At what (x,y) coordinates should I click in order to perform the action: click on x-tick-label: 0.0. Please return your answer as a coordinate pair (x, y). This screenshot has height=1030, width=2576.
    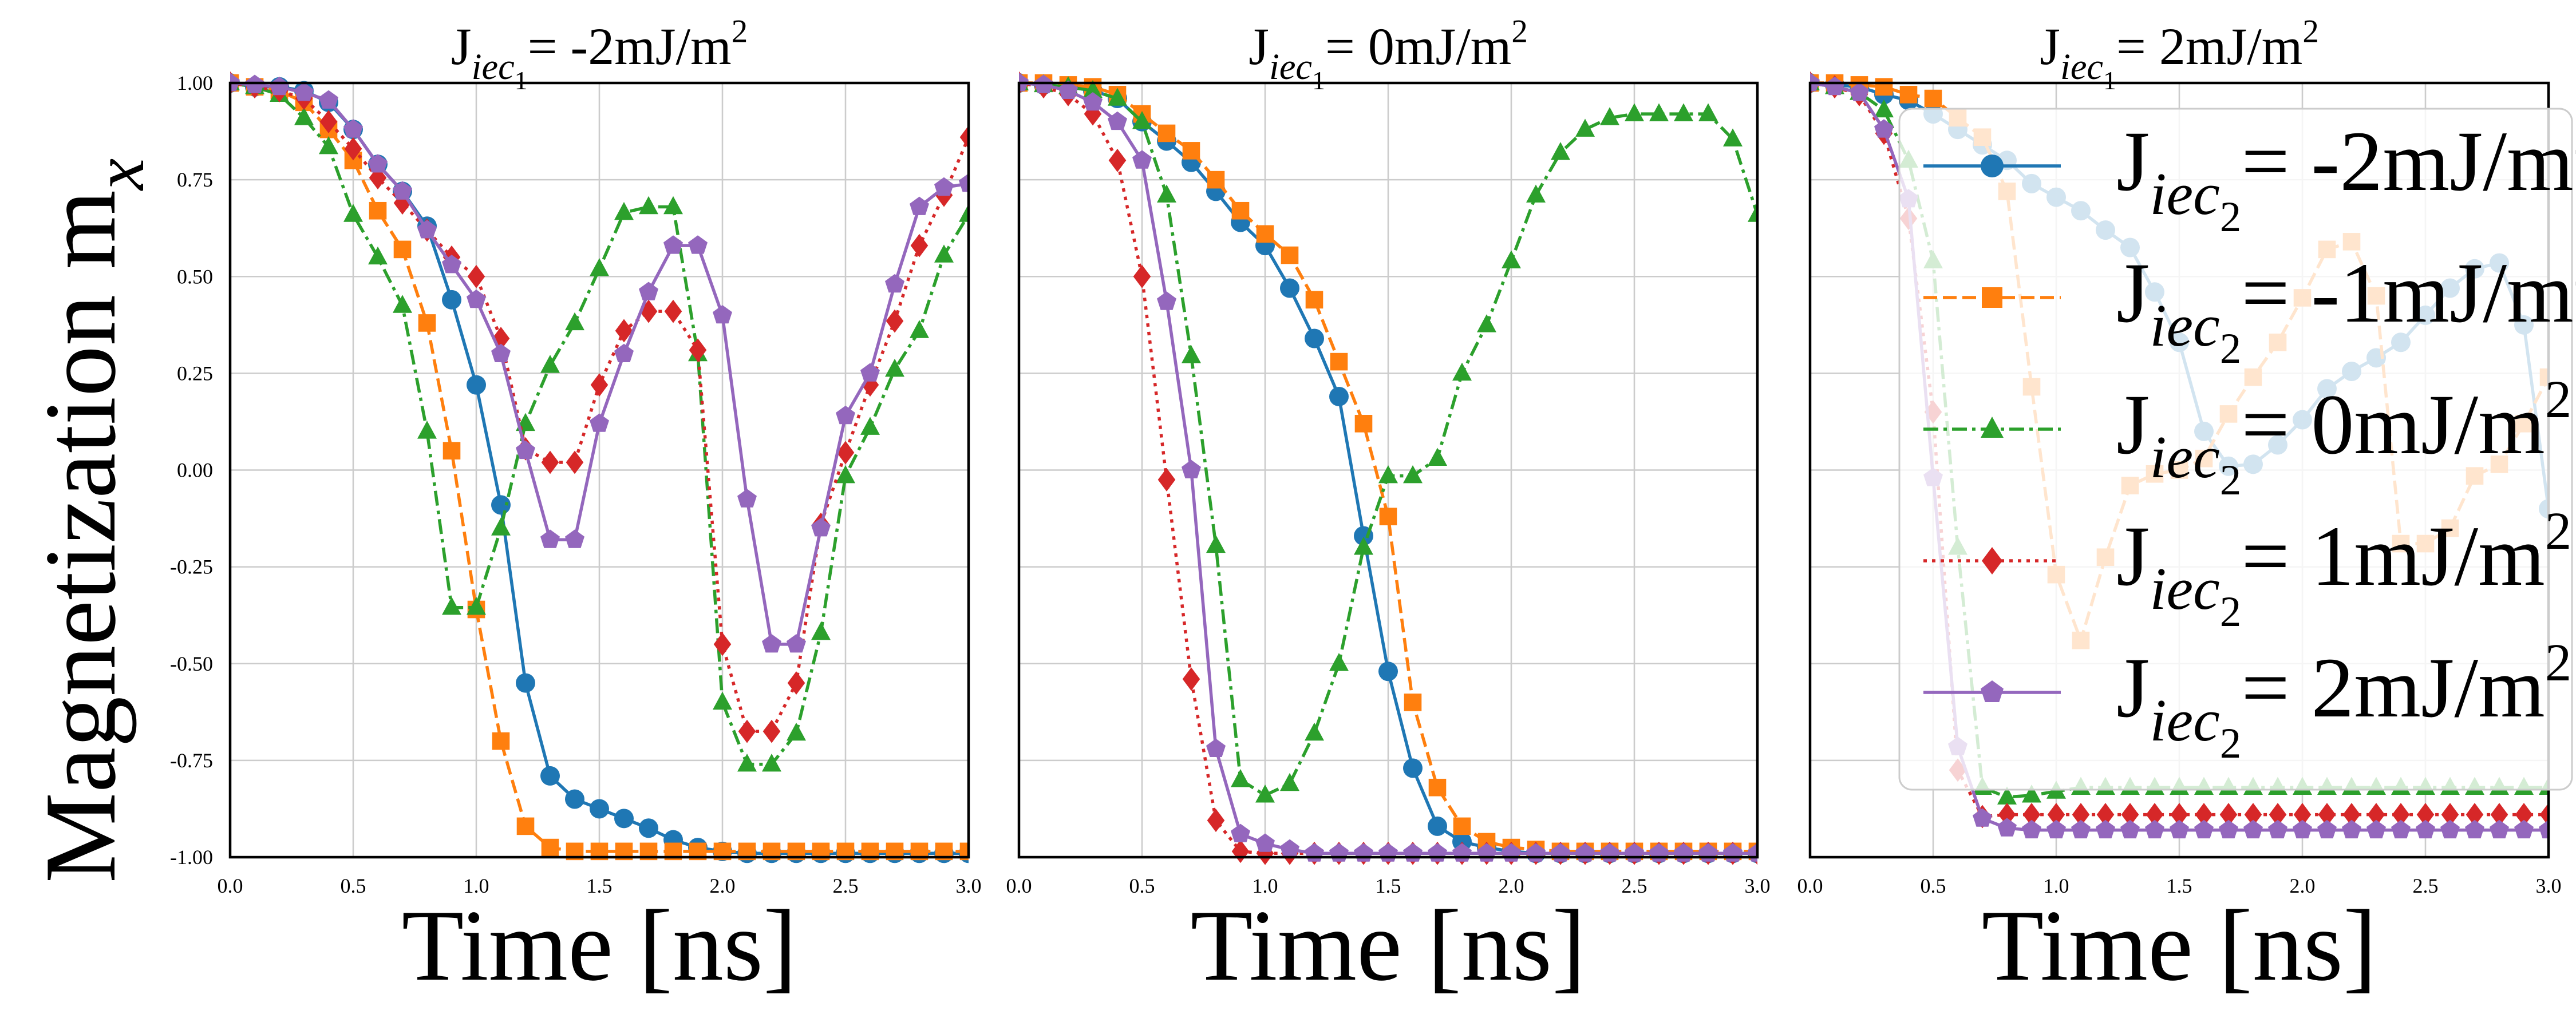
    Looking at the image, I should click on (1019, 885).